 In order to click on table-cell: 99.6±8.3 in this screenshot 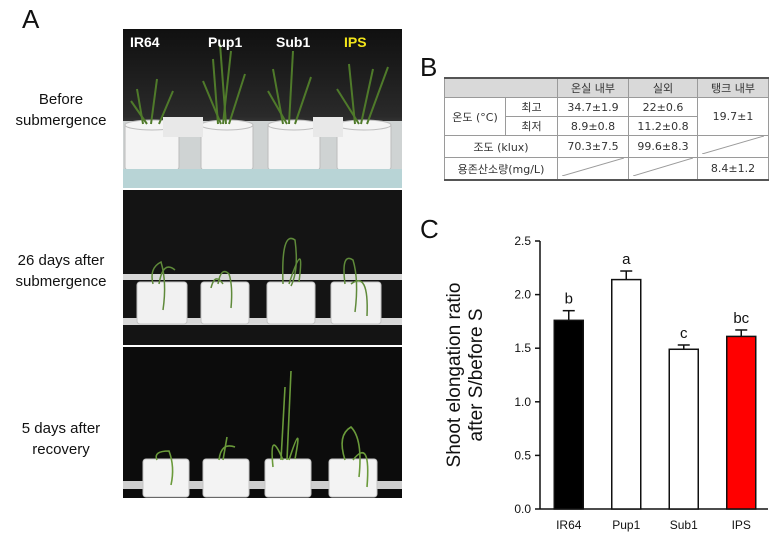, I will do `click(663, 146)`.